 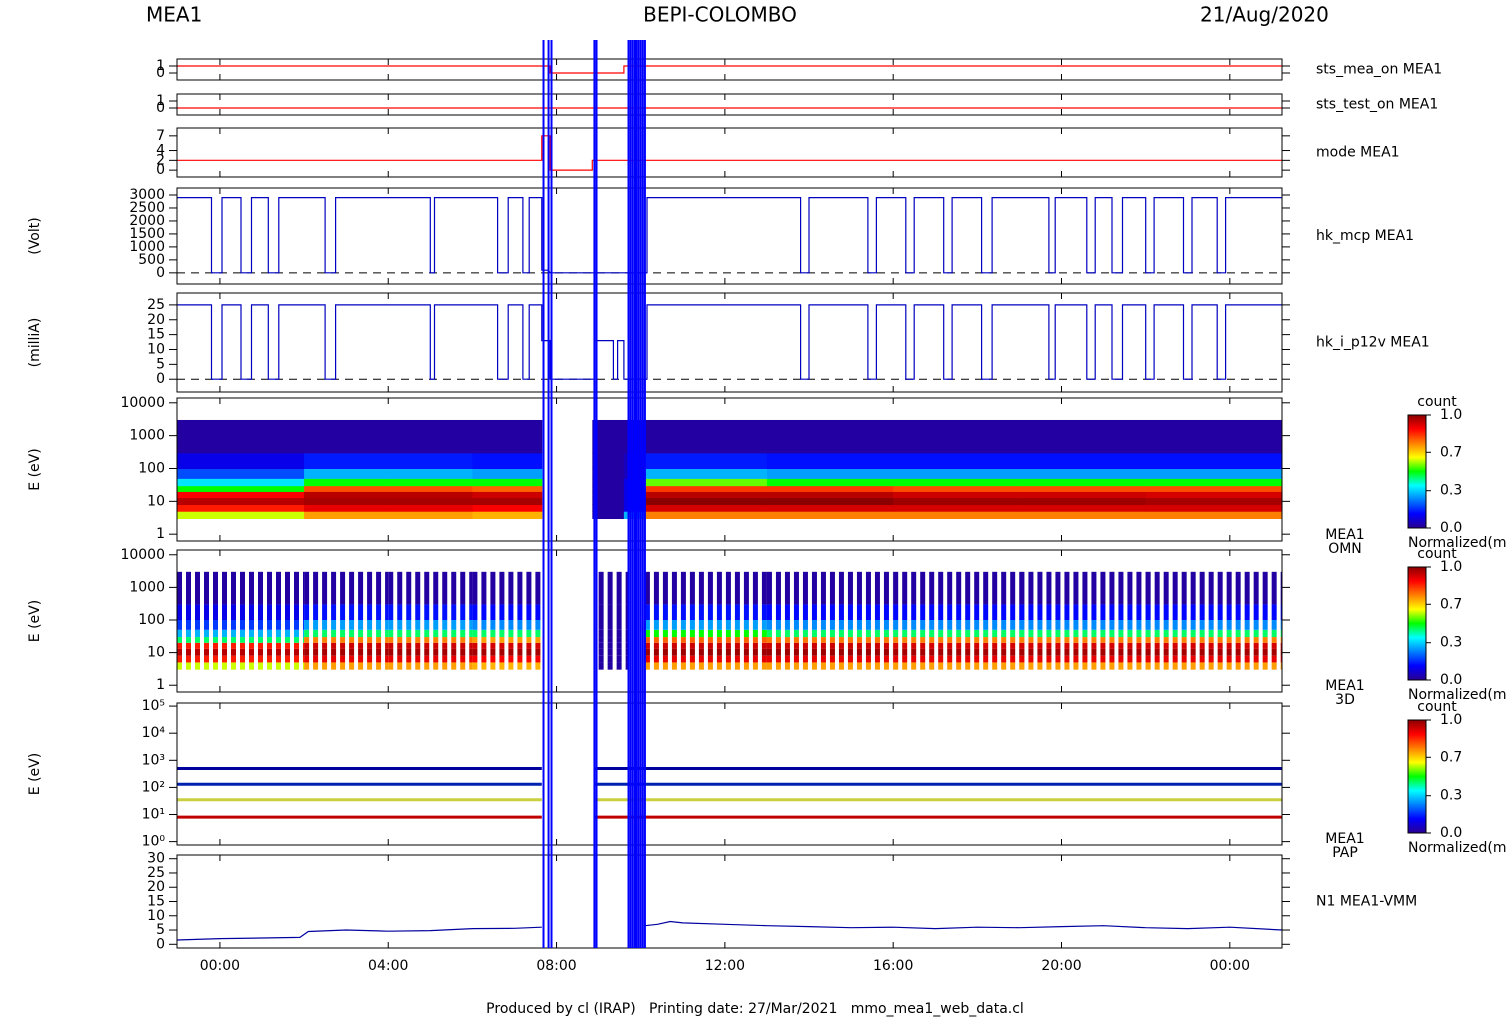 What do you see at coordinates (1344, 686) in the screenshot?
I see `panel-label: MEA1` at bounding box center [1344, 686].